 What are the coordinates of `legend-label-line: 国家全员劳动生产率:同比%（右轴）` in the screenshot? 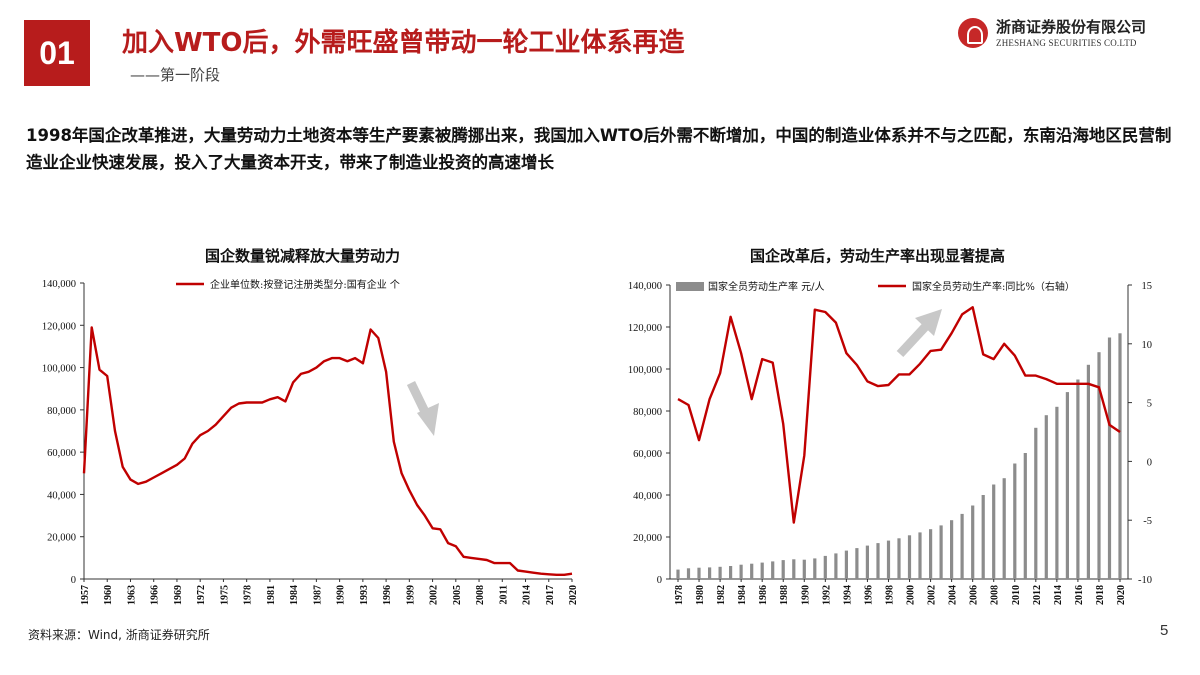 It's located at (993, 286).